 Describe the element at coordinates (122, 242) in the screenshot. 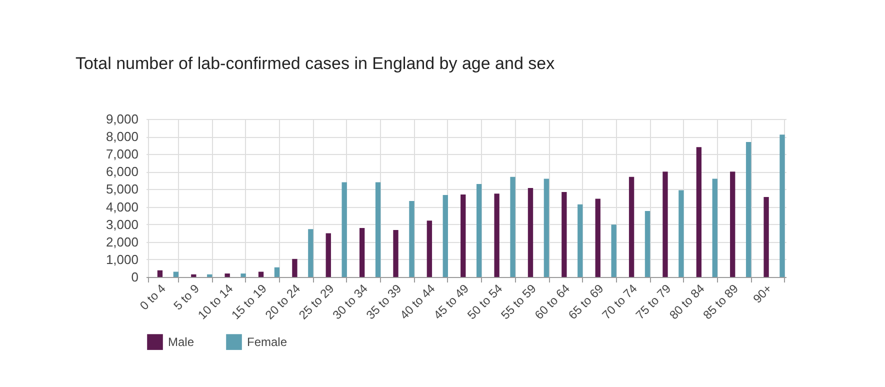

I see `y-tick-label: 2,000` at that location.